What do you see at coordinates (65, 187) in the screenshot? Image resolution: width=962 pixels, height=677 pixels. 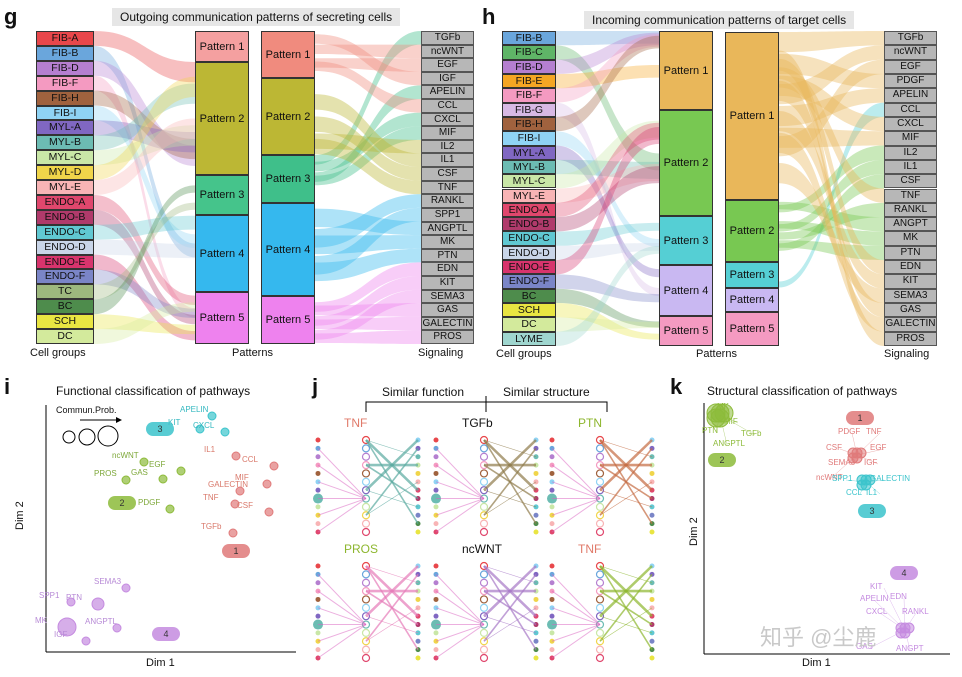 I see `cell-group-box: MYL-E` at bounding box center [65, 187].